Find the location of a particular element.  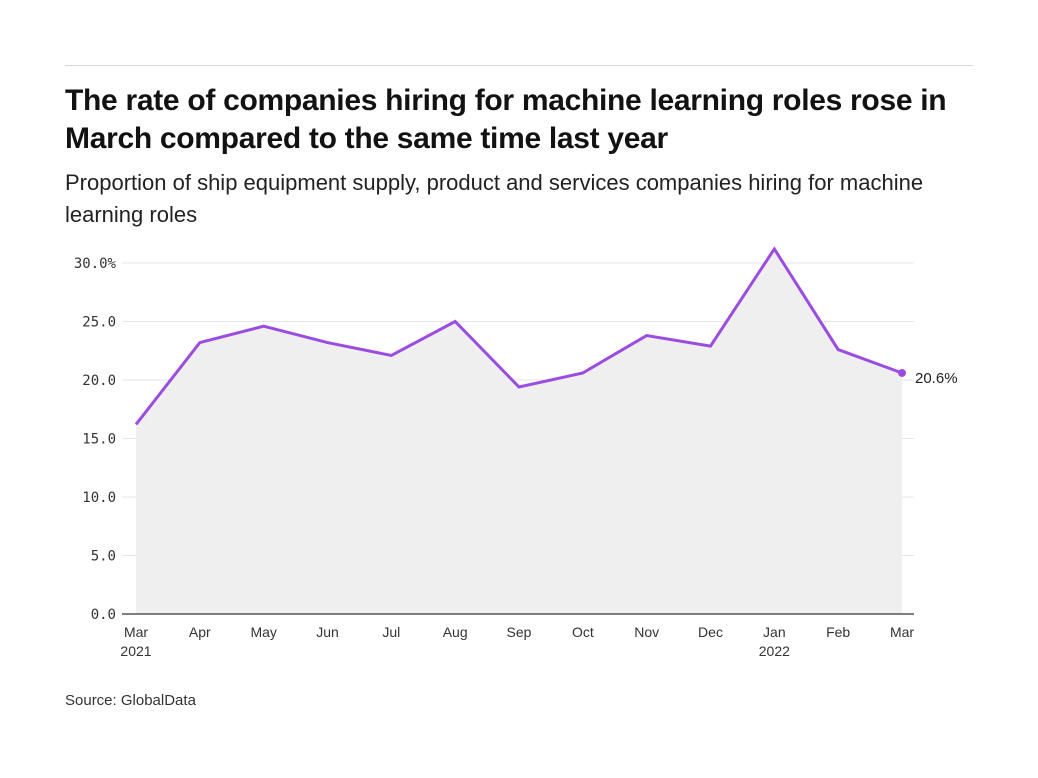

x-tick-label: Aug is located at coordinates (455, 632).